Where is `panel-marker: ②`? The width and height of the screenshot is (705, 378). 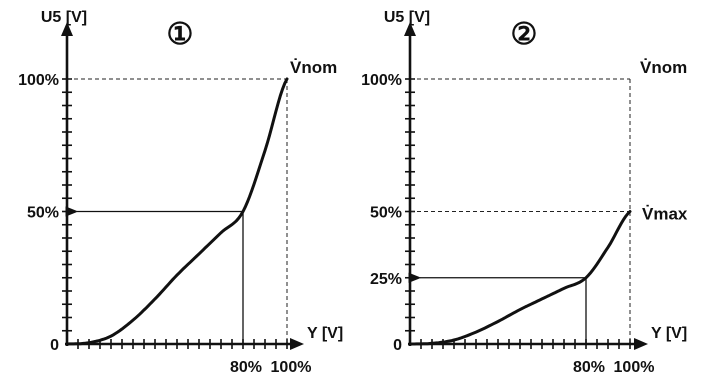
panel-marker: ② is located at coordinates (524, 34).